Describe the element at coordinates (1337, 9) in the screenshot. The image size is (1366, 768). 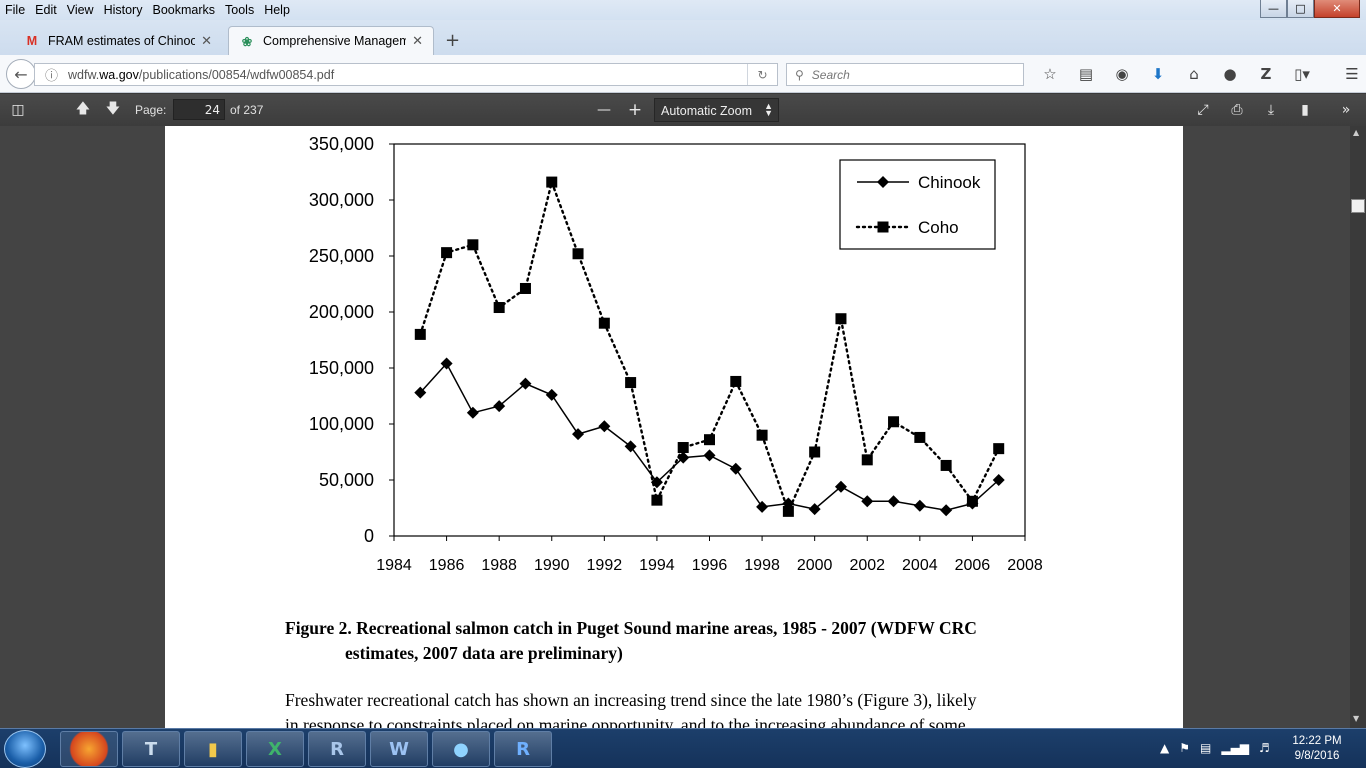
I see `close-window-button: ✕` at that location.